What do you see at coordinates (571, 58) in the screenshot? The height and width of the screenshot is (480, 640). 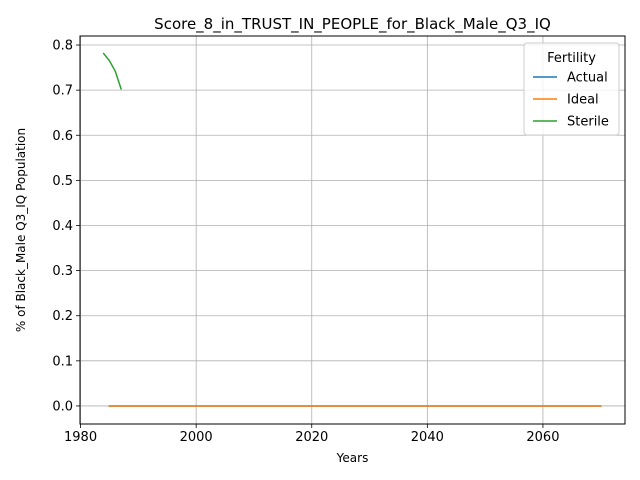 I see `legend-title: Fertility` at bounding box center [571, 58].